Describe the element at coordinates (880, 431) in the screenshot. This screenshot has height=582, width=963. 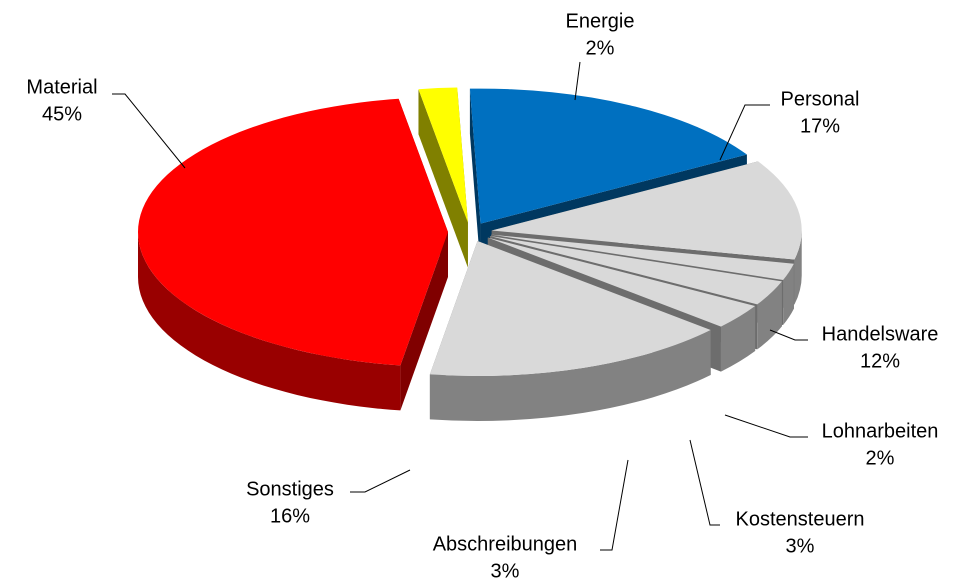
I see `slice-label: Lohnarbeiten` at that location.